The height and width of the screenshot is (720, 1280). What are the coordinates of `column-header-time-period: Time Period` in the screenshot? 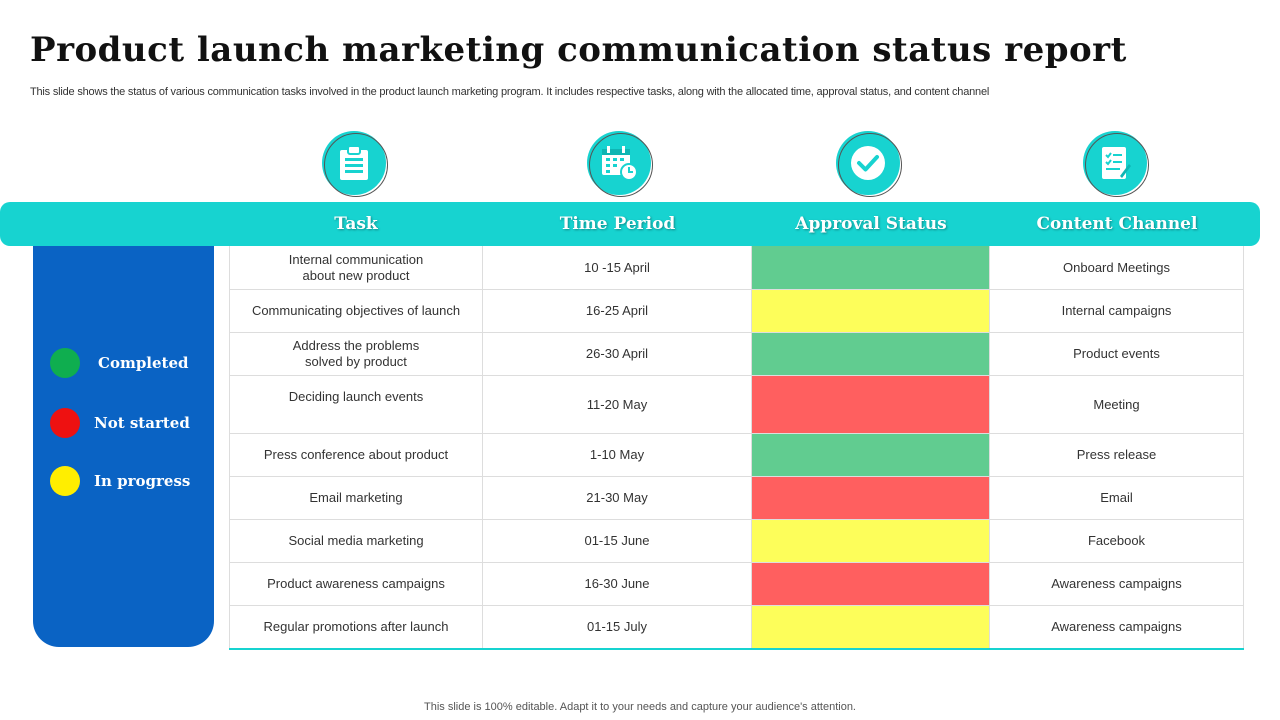 It's located at (617, 224).